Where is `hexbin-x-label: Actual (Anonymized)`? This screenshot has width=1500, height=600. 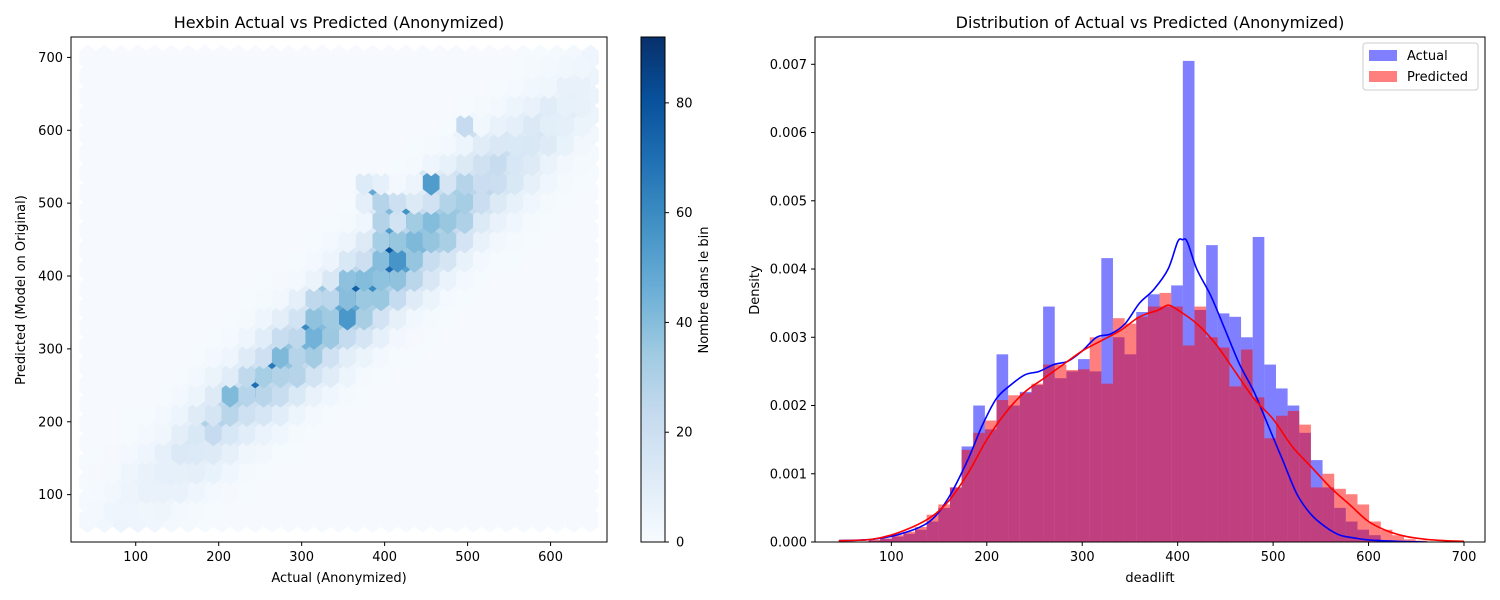 hexbin-x-label: Actual (Anonymized) is located at coordinates (338, 578).